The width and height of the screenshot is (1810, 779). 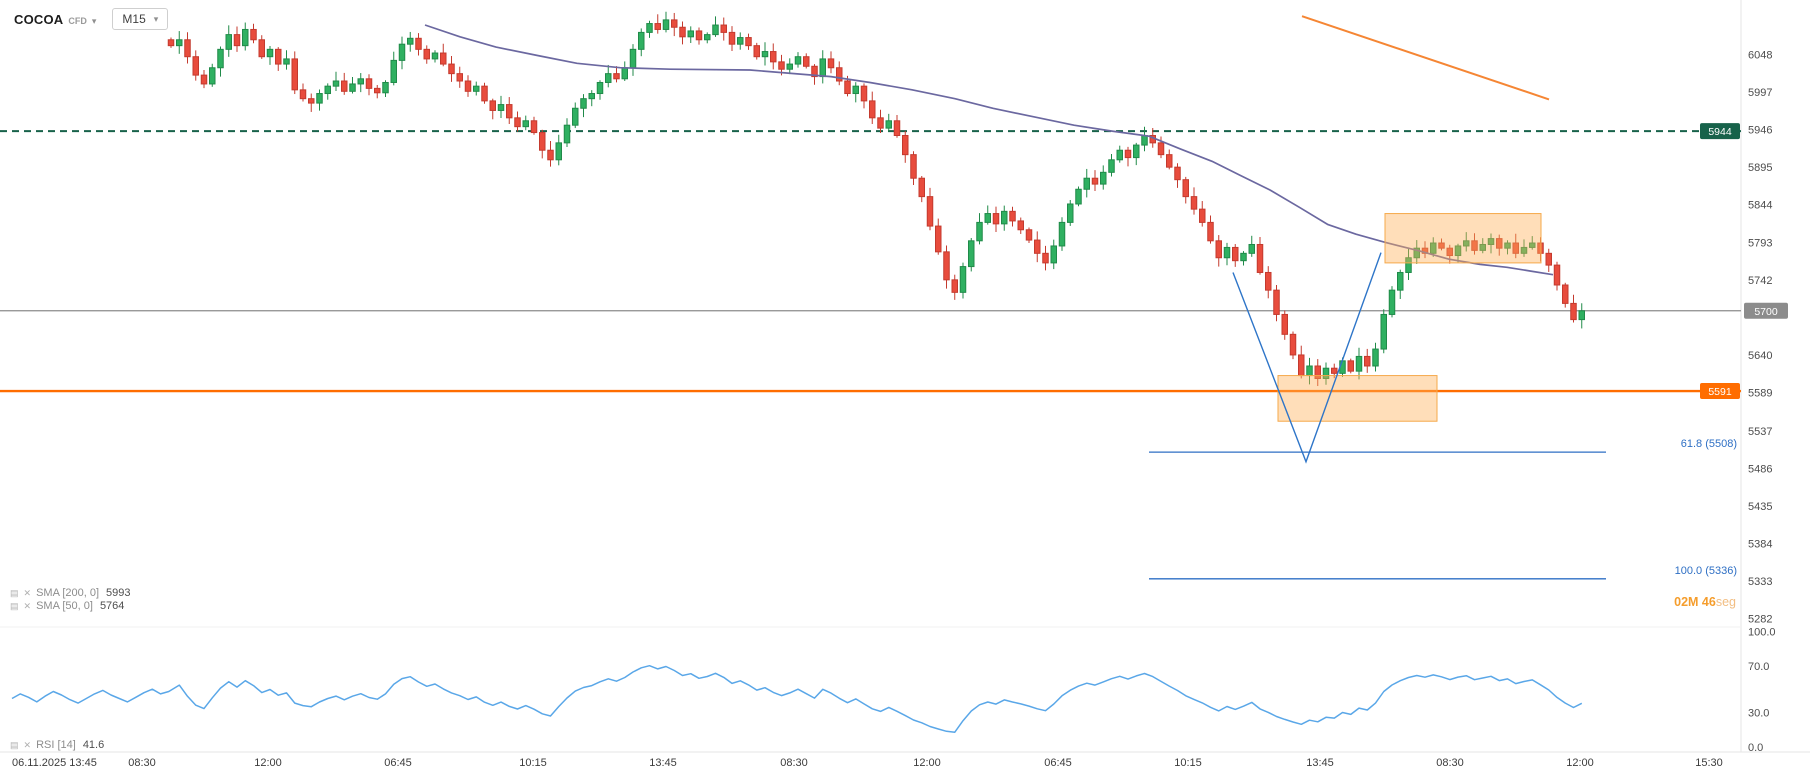 What do you see at coordinates (57, 745) in the screenshot?
I see `indicator-legend-rsi: ▤ ✕ RSI [14] 41.6` at bounding box center [57, 745].